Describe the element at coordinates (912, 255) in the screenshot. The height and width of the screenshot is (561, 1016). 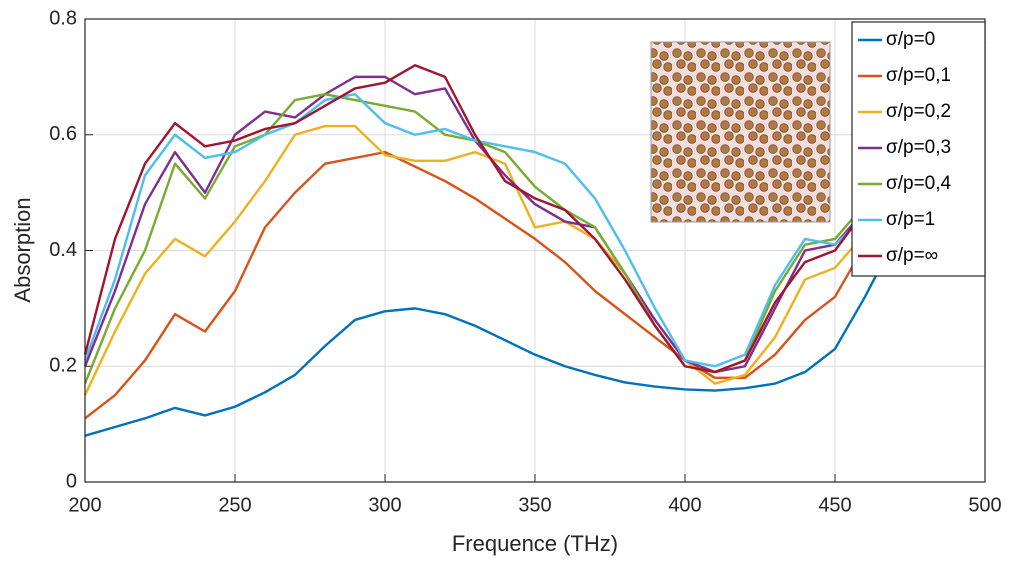
I see `legend-label: σ/p=∞` at that location.